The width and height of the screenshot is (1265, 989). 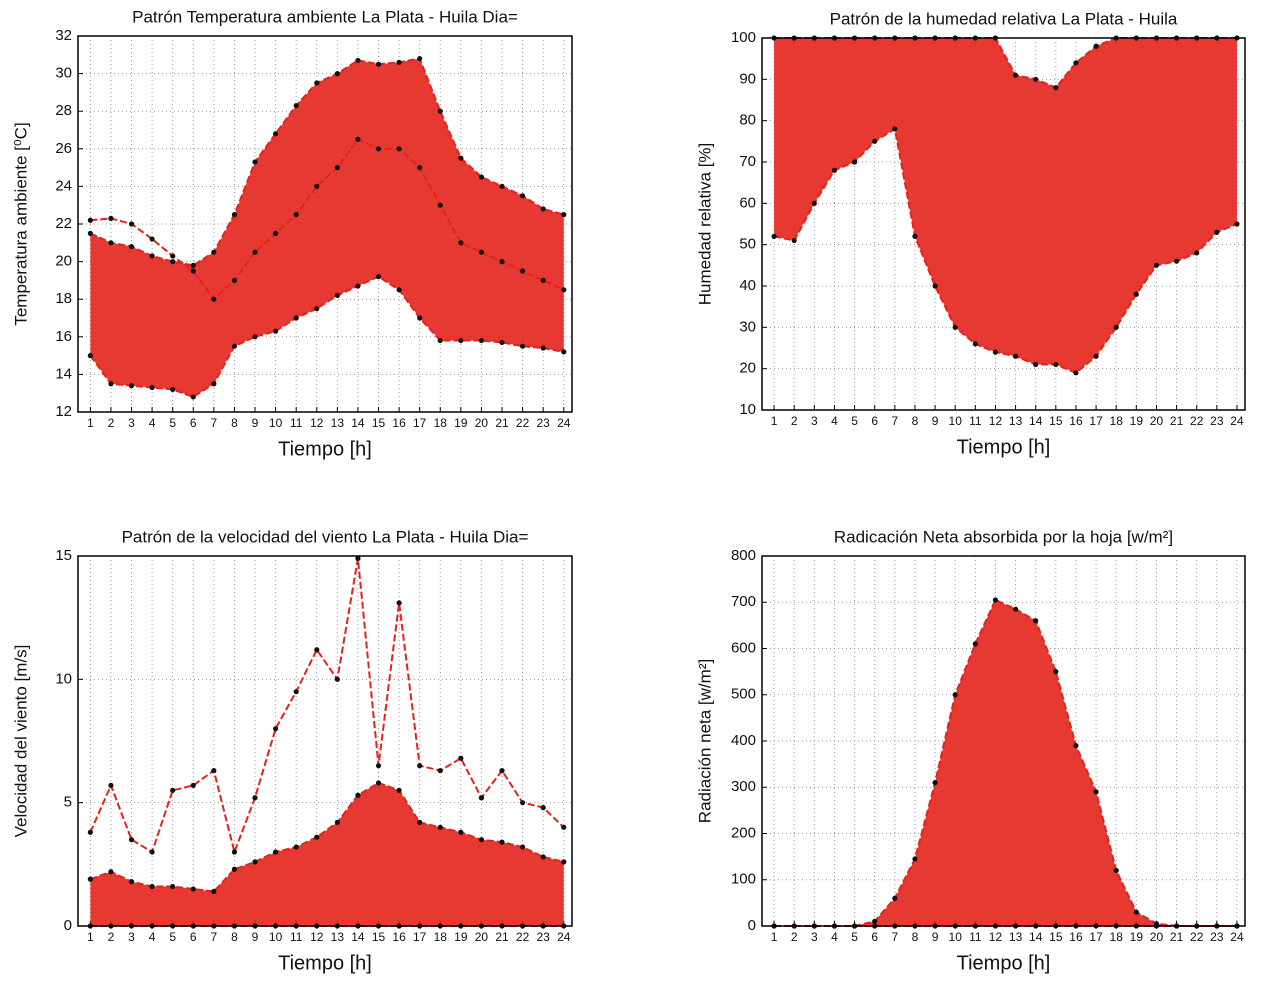 What do you see at coordinates (743, 740) in the screenshot?
I see `y-tick-label: 400` at bounding box center [743, 740].